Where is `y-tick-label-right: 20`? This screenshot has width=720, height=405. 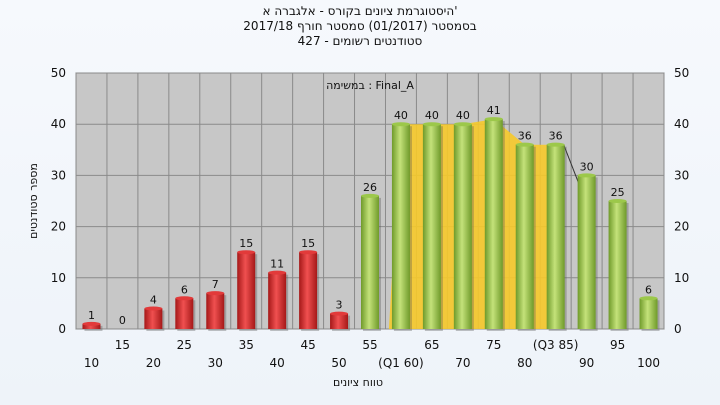
y-tick-label-right: 20 is located at coordinates (681, 227).